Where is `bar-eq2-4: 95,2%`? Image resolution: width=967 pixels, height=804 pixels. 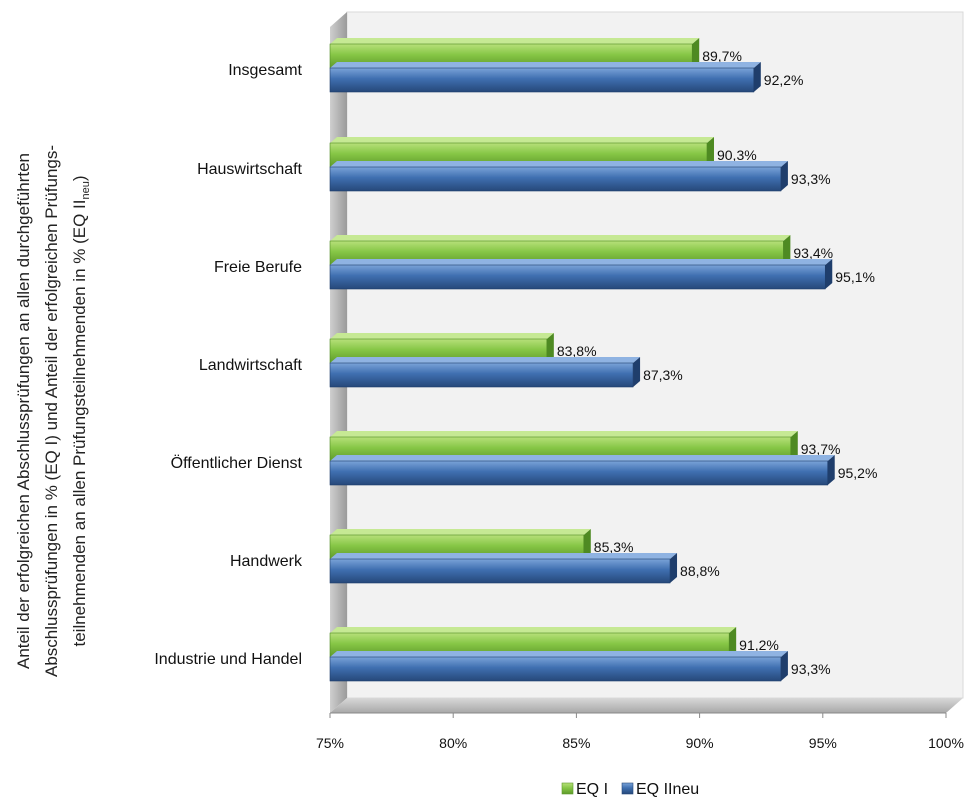 bar-eq2-4: 95,2% is located at coordinates (603, 470).